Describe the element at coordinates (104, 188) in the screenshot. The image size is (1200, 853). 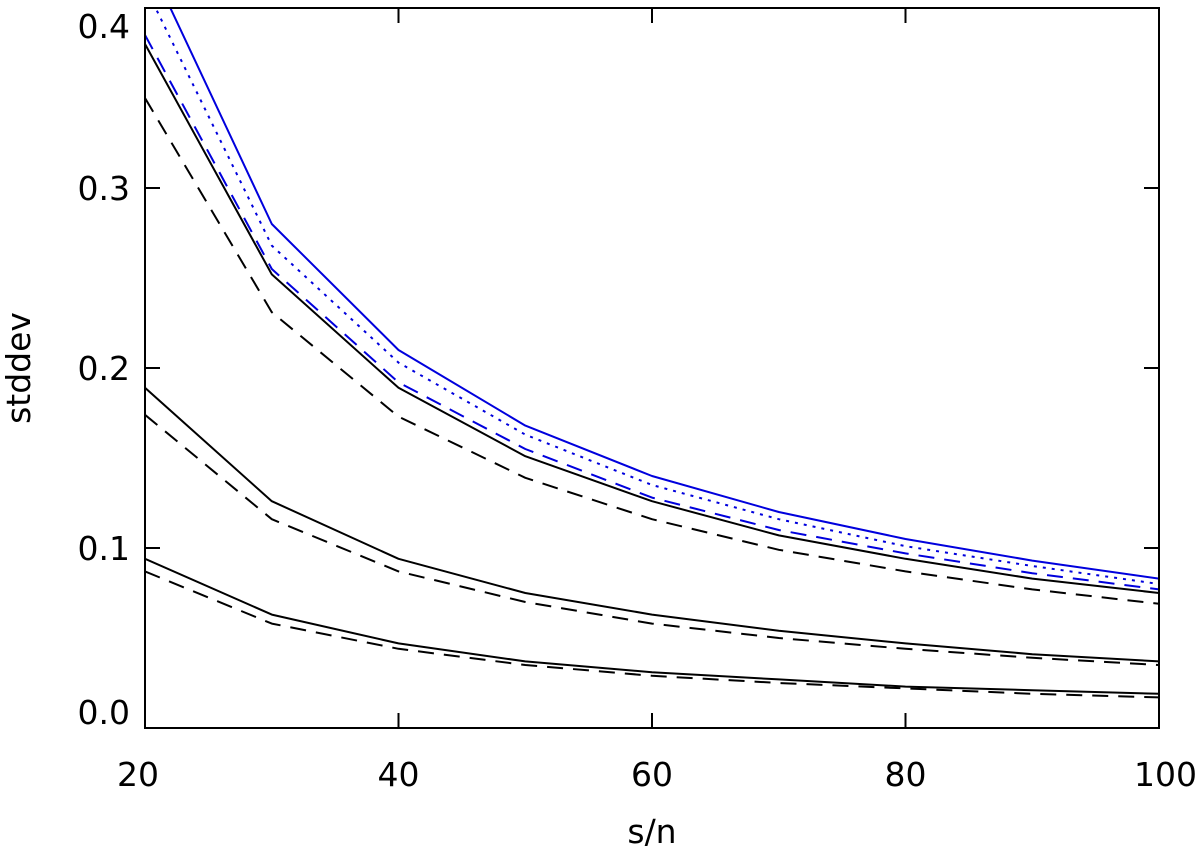
I see `y-tick-label: 0.3` at that location.